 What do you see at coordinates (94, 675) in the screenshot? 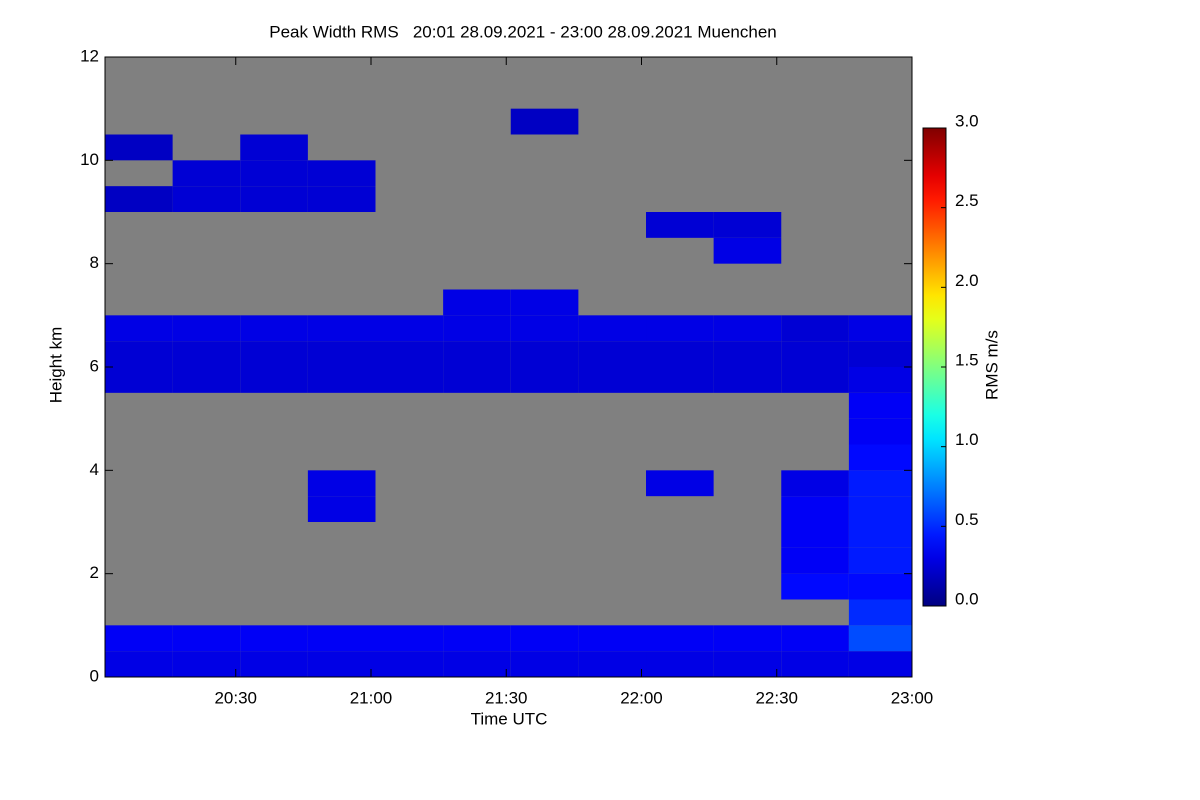
I see `y-tick-label: 0` at bounding box center [94, 675].